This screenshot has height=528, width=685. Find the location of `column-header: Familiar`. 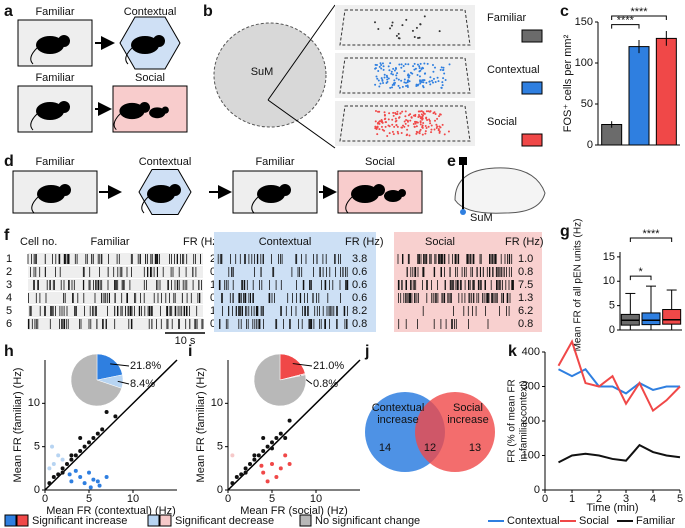

column-header: Familiar is located at coordinates (109, 242).